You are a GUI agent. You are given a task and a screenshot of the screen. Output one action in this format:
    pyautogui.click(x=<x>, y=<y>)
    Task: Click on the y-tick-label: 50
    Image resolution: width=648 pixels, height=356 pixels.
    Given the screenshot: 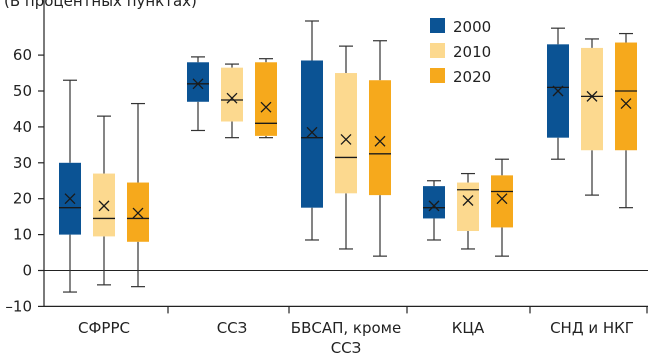 What is the action you would take?
    pyautogui.click(x=22, y=91)
    